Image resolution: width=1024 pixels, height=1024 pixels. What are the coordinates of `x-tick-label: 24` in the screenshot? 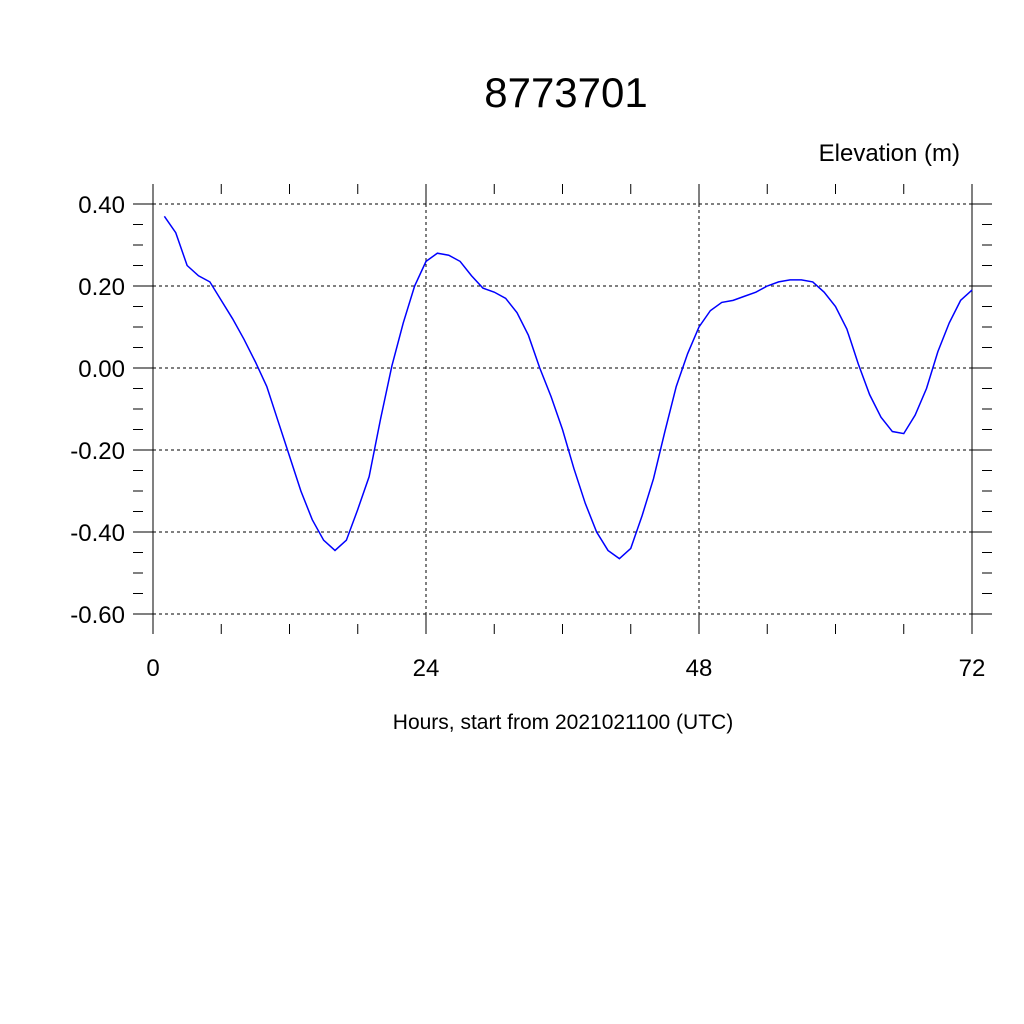 It's located at (426, 668).